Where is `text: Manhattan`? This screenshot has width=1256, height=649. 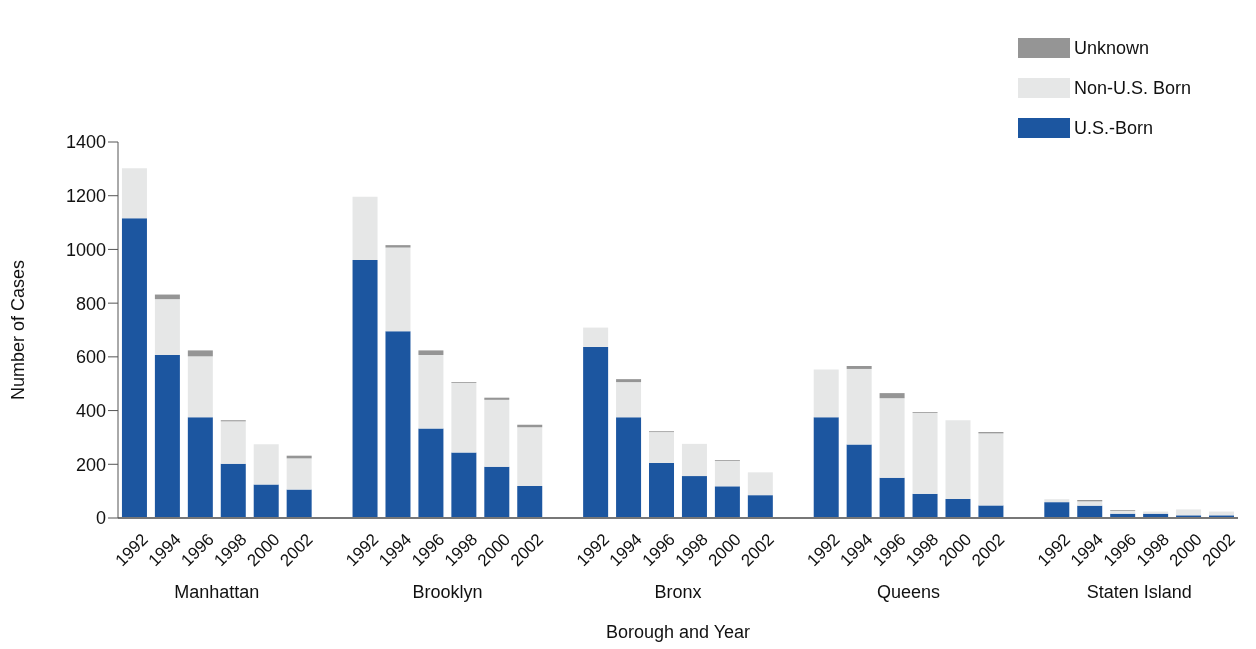 text: Manhattan is located at coordinates (217, 592).